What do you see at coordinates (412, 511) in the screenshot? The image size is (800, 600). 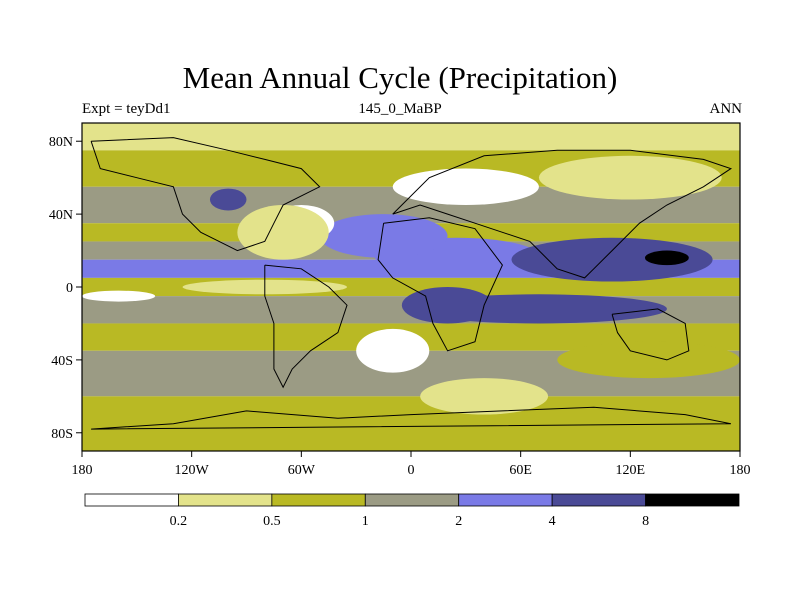 I see `colorbar: 0.2 0.5 1 2 4 8` at bounding box center [412, 511].